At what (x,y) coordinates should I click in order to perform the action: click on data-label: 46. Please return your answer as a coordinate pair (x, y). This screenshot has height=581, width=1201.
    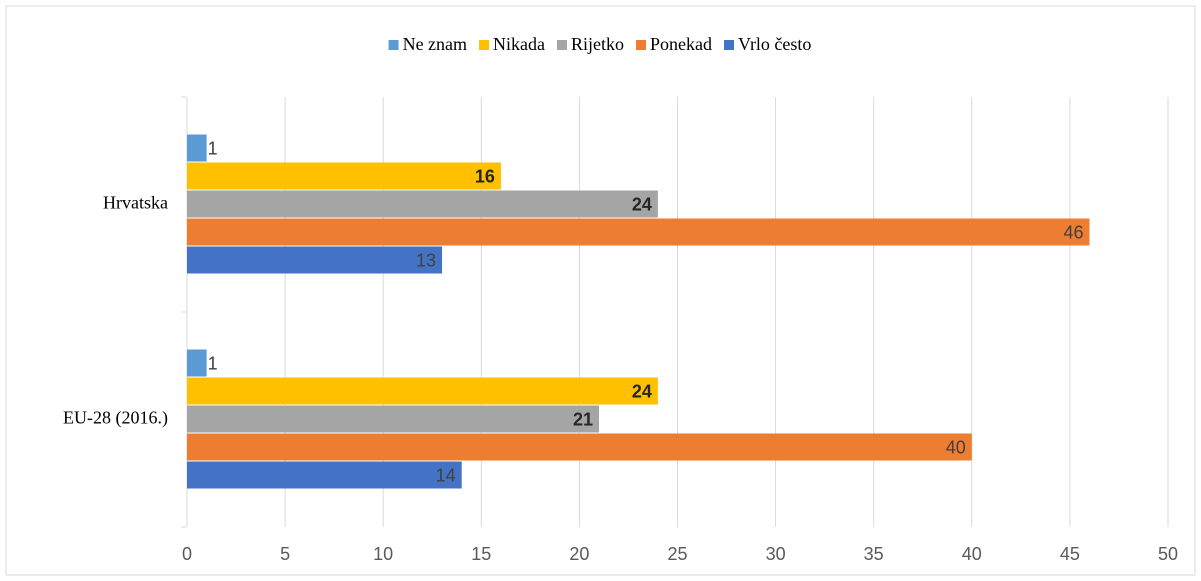
    Looking at the image, I should click on (1073, 232).